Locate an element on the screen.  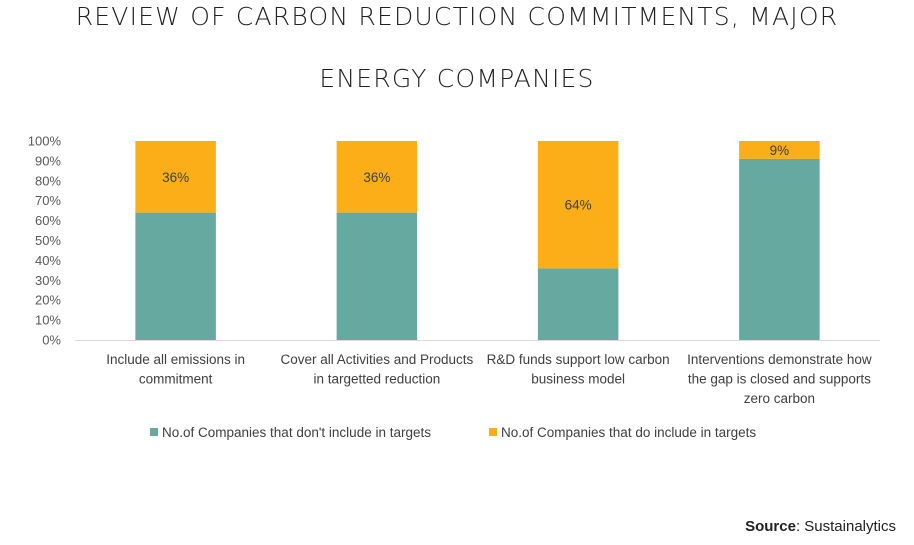
x-tick-label: Cover all Activities and Products is located at coordinates (376, 359).